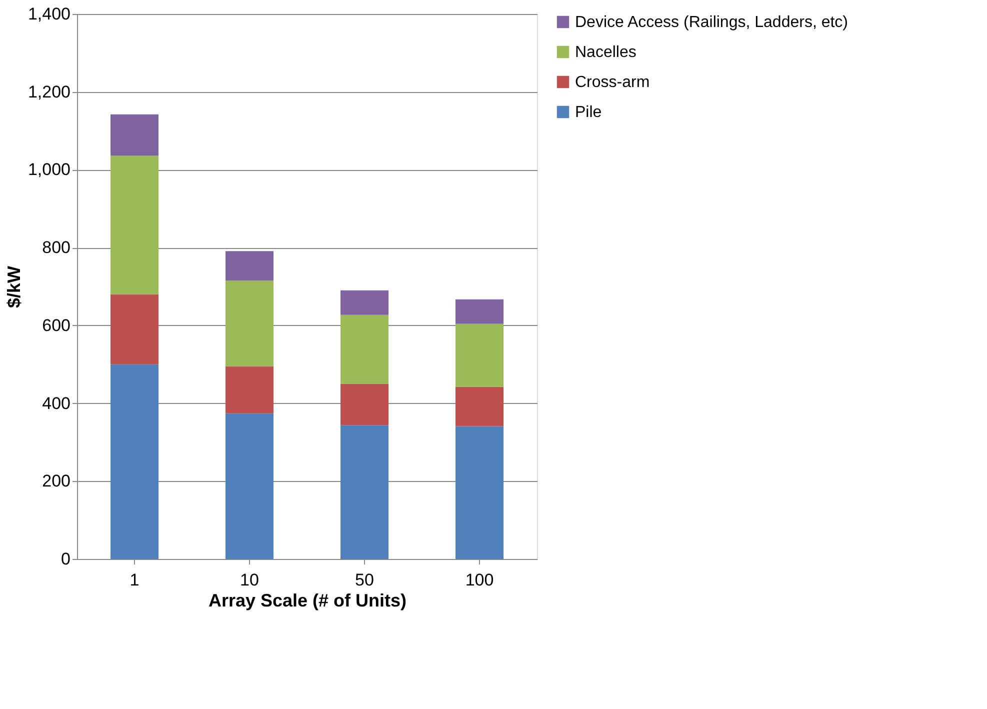  I want to click on y-tick-label: 400, so click(56, 403).